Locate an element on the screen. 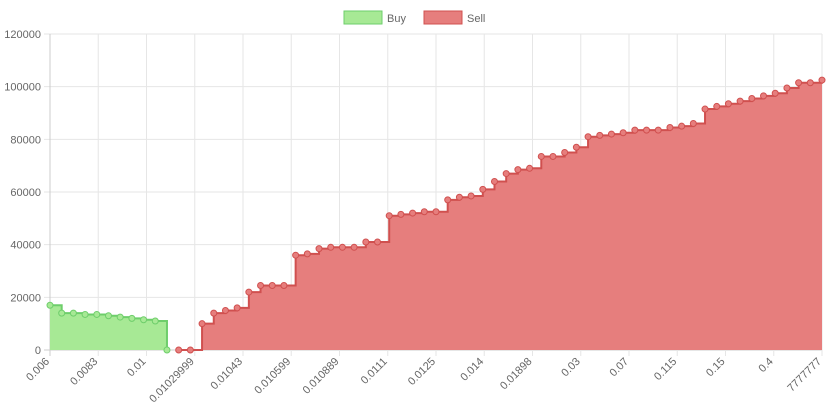  x-tick-label: 0.0083 is located at coordinates (84, 372).